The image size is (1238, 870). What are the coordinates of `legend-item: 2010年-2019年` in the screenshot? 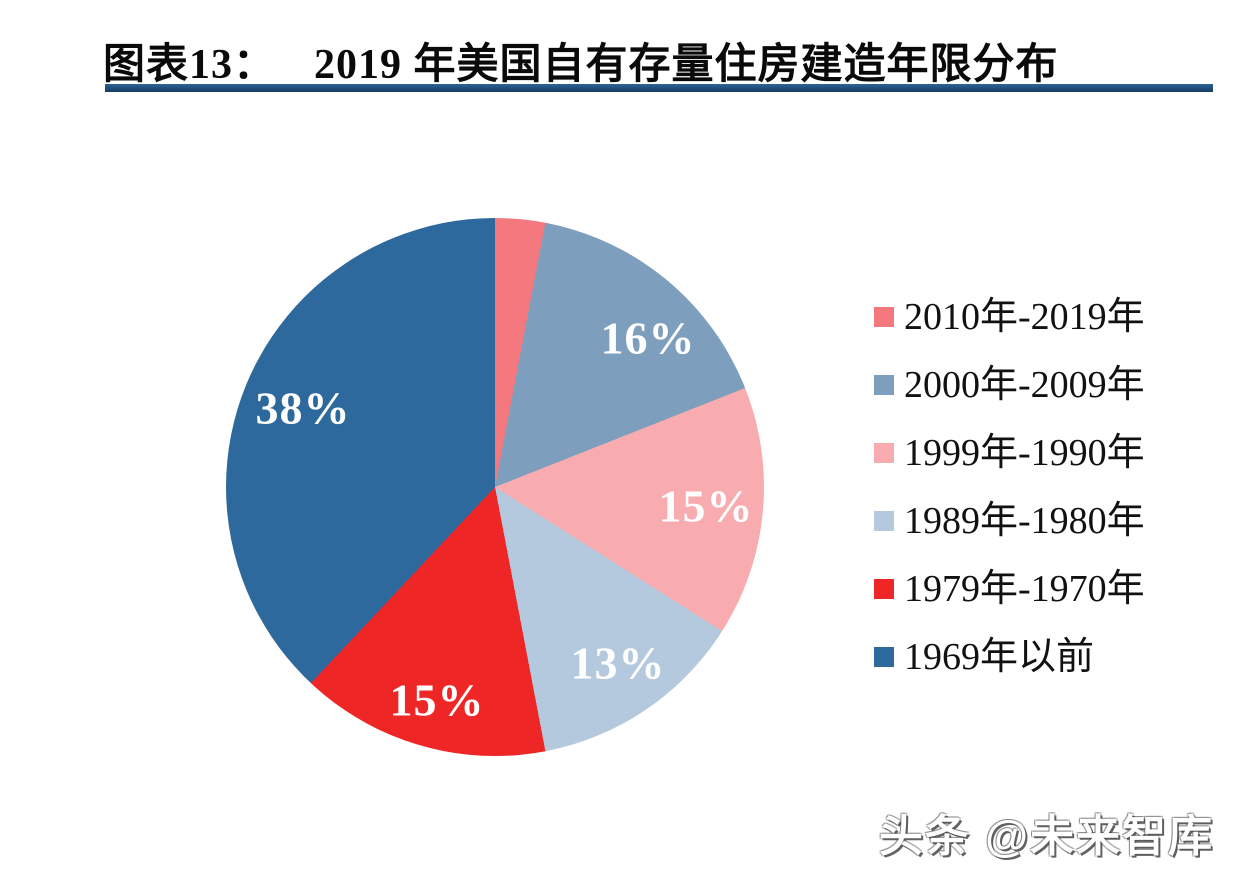 It's located at (1009, 317).